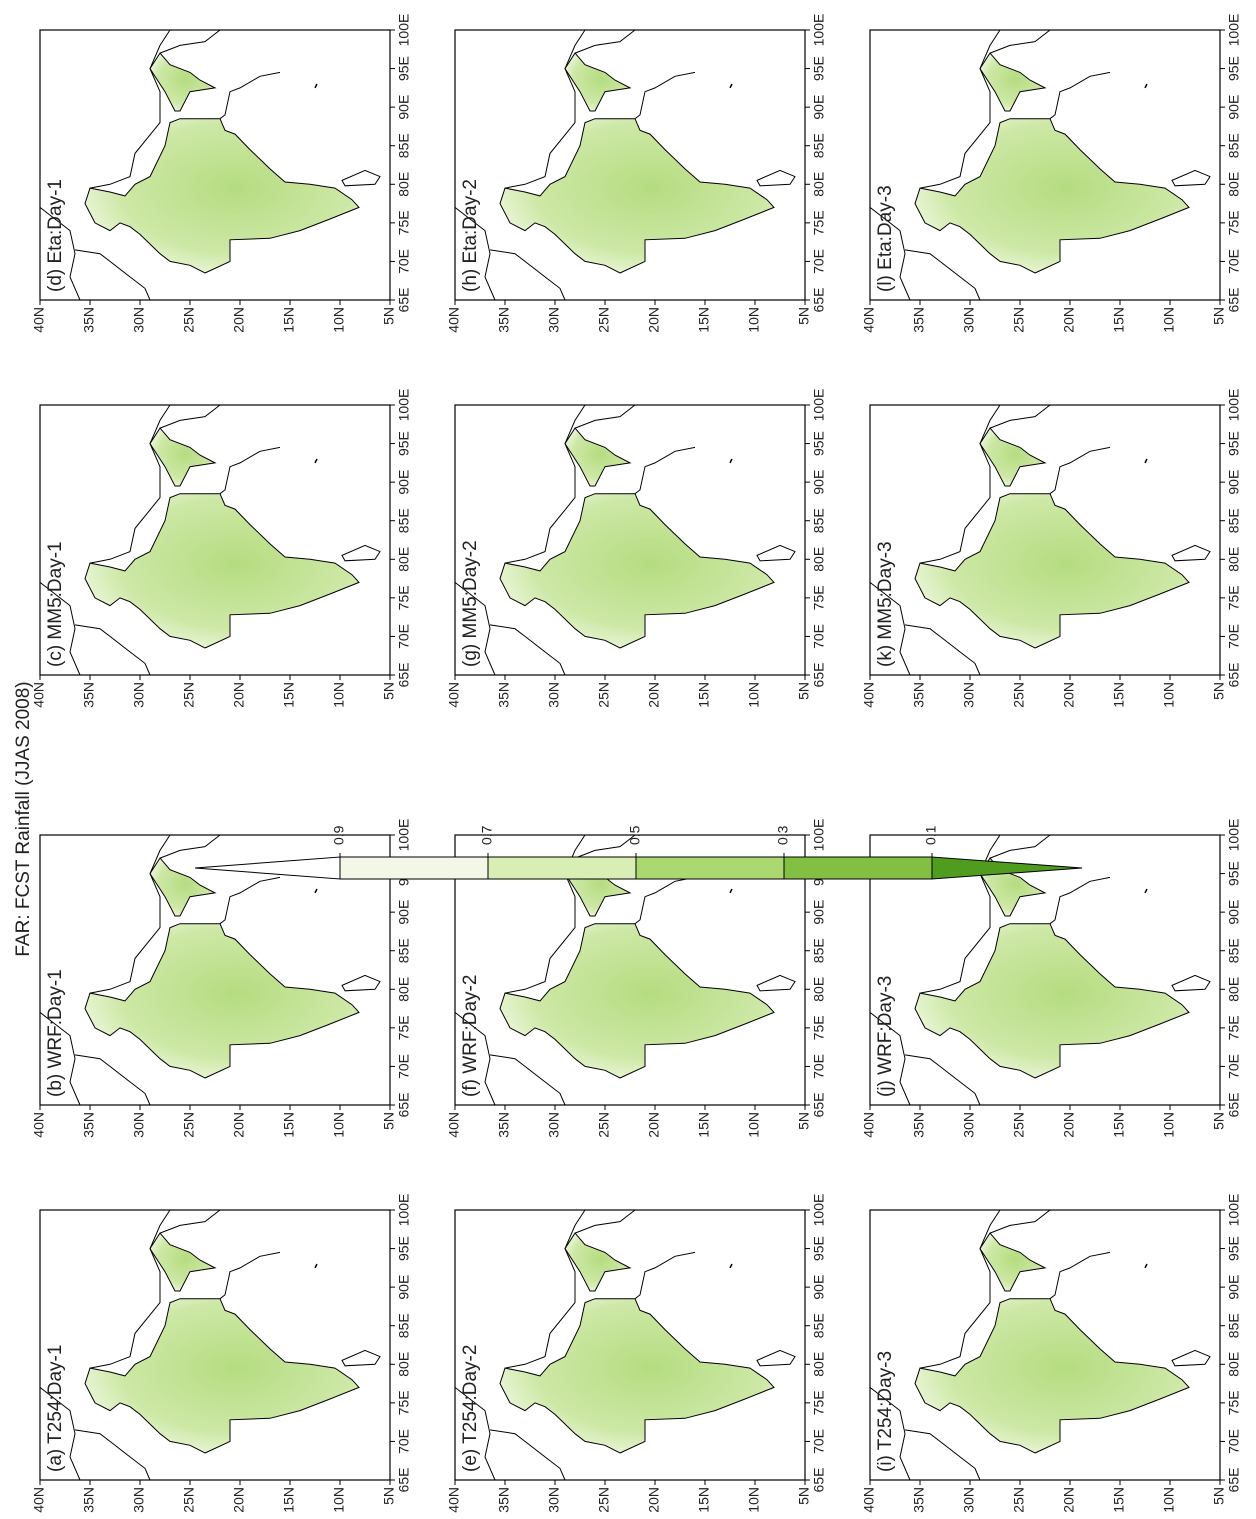 This screenshot has width=1256, height=1519. I want to click on colorbar-extend, so click(1007, 868).